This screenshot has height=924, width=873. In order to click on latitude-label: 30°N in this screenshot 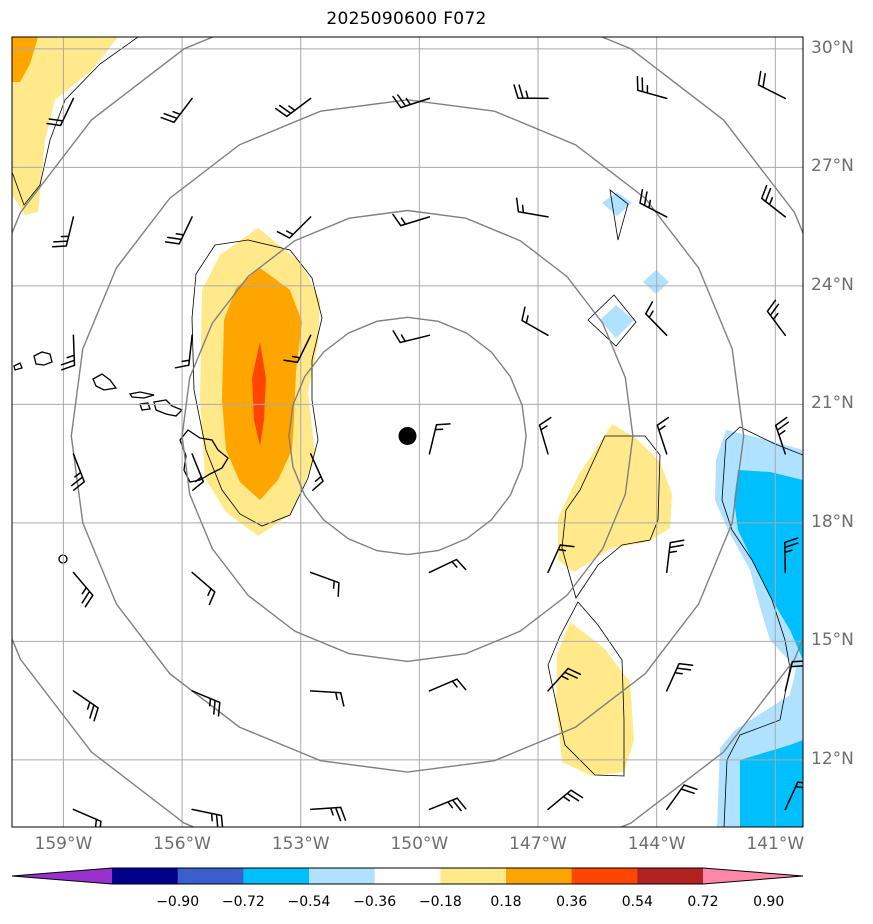, I will do `click(832, 47)`.